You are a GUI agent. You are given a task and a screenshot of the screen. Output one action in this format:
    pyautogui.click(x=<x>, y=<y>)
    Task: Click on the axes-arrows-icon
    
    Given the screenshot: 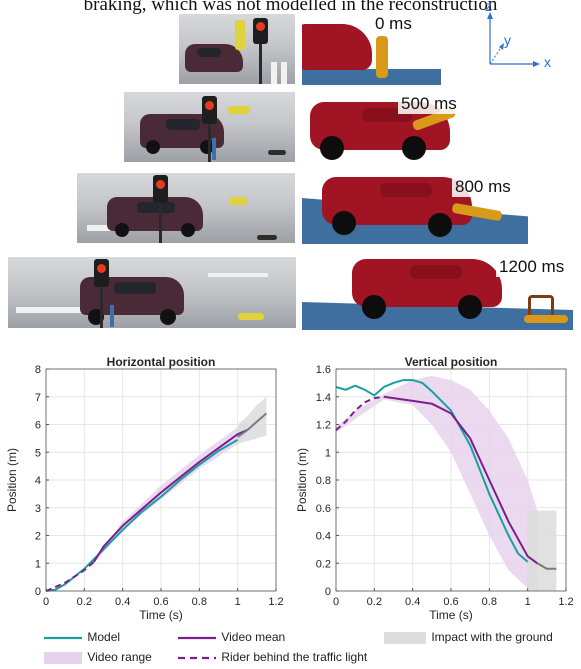 What is the action you would take?
    pyautogui.click(x=513, y=39)
    